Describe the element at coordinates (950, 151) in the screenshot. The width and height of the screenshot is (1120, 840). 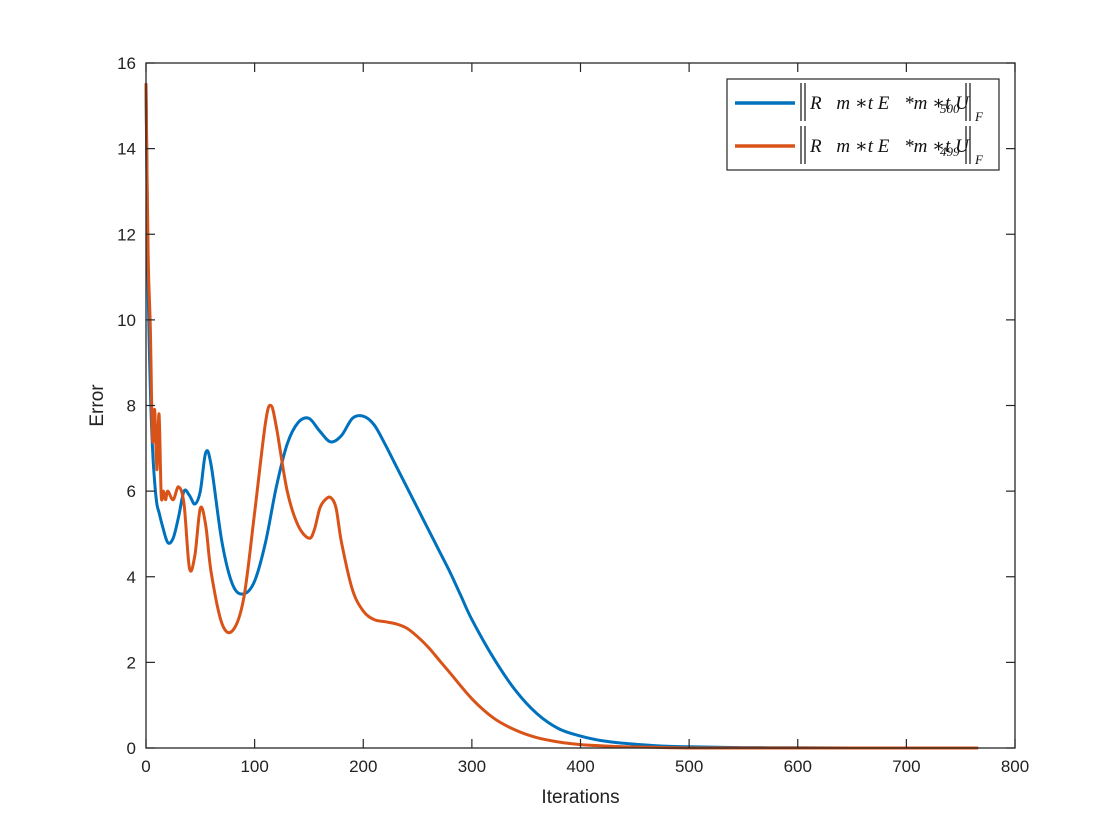
I see `legend-subscript-u499: 499` at that location.